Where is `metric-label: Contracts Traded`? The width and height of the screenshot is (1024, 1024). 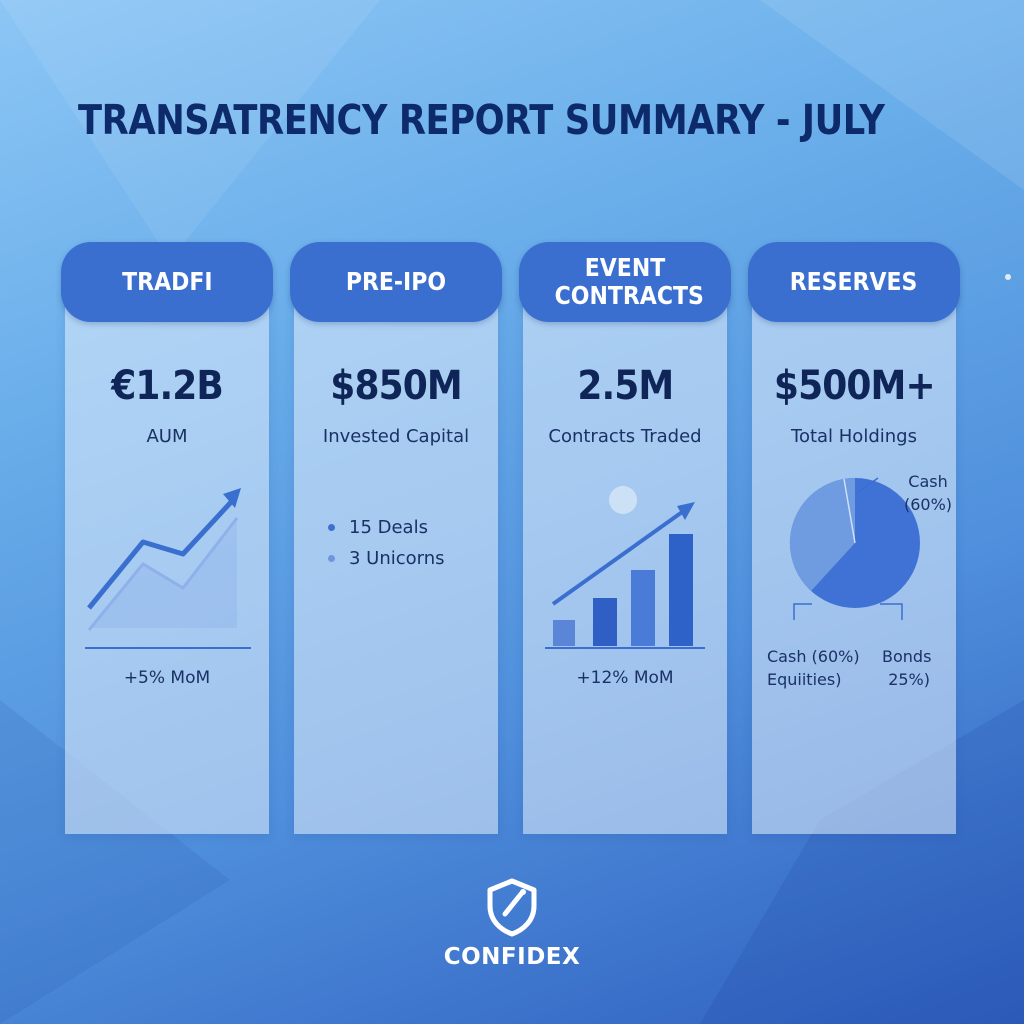
metric-label: Contracts Traded is located at coordinates (625, 436).